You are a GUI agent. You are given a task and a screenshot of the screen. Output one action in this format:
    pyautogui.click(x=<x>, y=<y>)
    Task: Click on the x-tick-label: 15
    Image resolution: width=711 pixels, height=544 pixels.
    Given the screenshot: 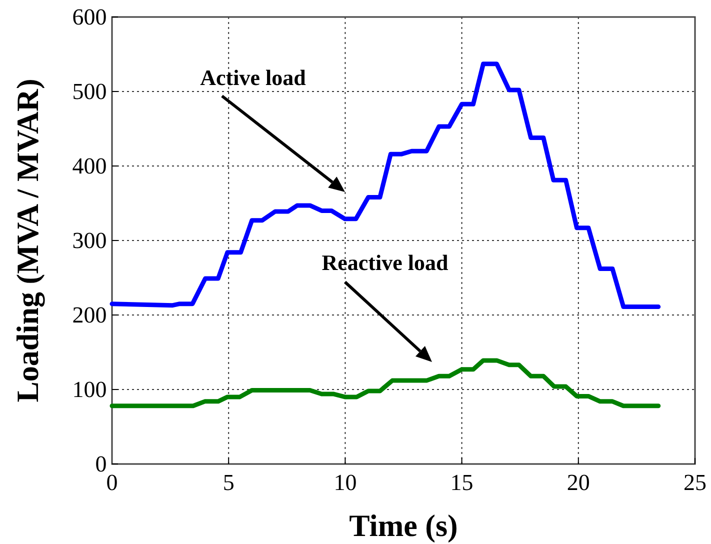 What is the action you would take?
    pyautogui.click(x=462, y=482)
    